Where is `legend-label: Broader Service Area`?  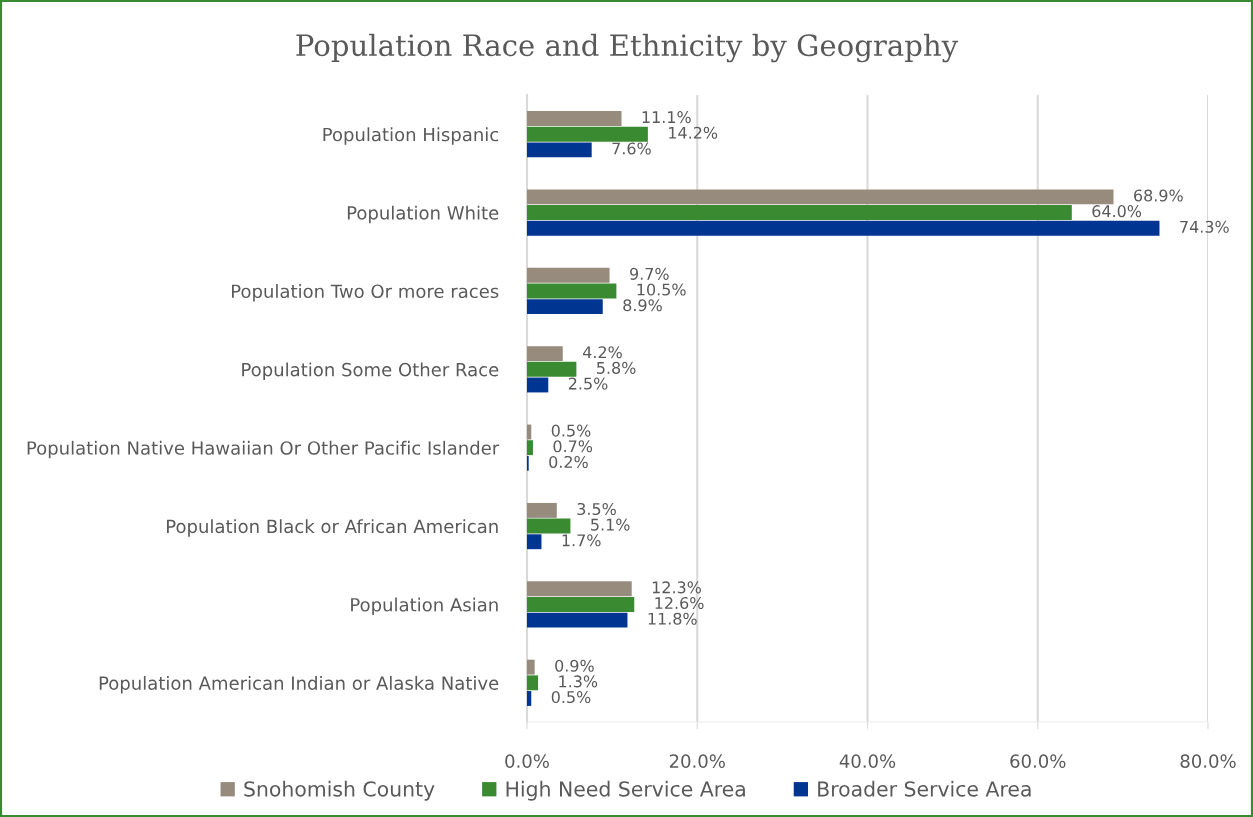 legend-label: Broader Service Area is located at coordinates (924, 788).